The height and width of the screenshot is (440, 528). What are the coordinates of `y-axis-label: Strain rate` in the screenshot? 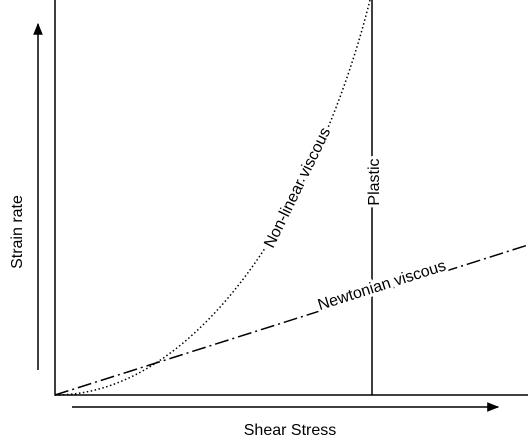 It's located at (17, 232).